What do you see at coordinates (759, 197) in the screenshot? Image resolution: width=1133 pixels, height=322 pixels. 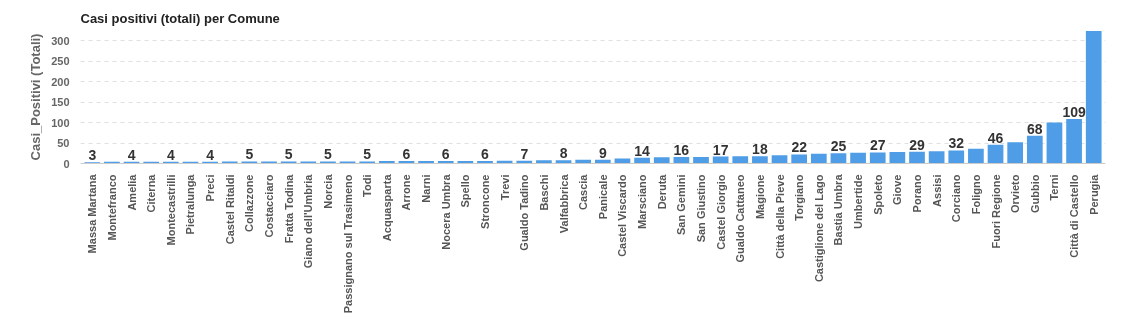 I see `x-tick-label: Magione` at bounding box center [759, 197].